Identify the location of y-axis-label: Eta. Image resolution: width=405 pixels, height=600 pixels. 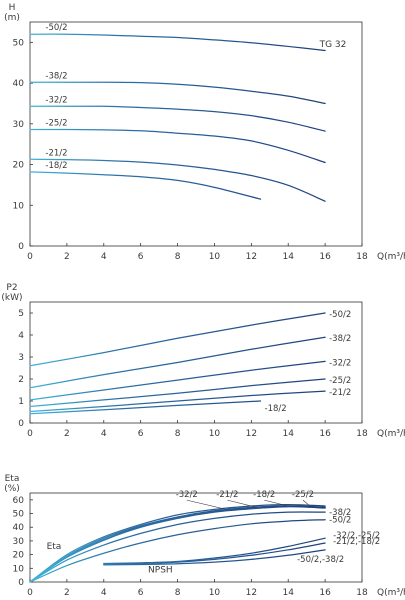
(12, 479).